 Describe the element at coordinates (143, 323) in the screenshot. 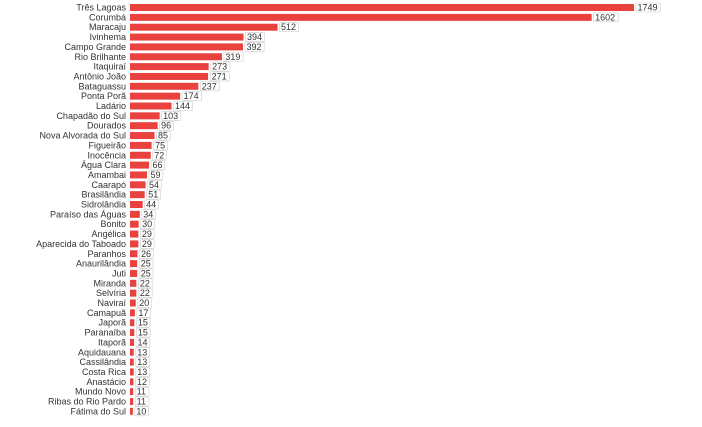

I see `value-label: 15` at that location.